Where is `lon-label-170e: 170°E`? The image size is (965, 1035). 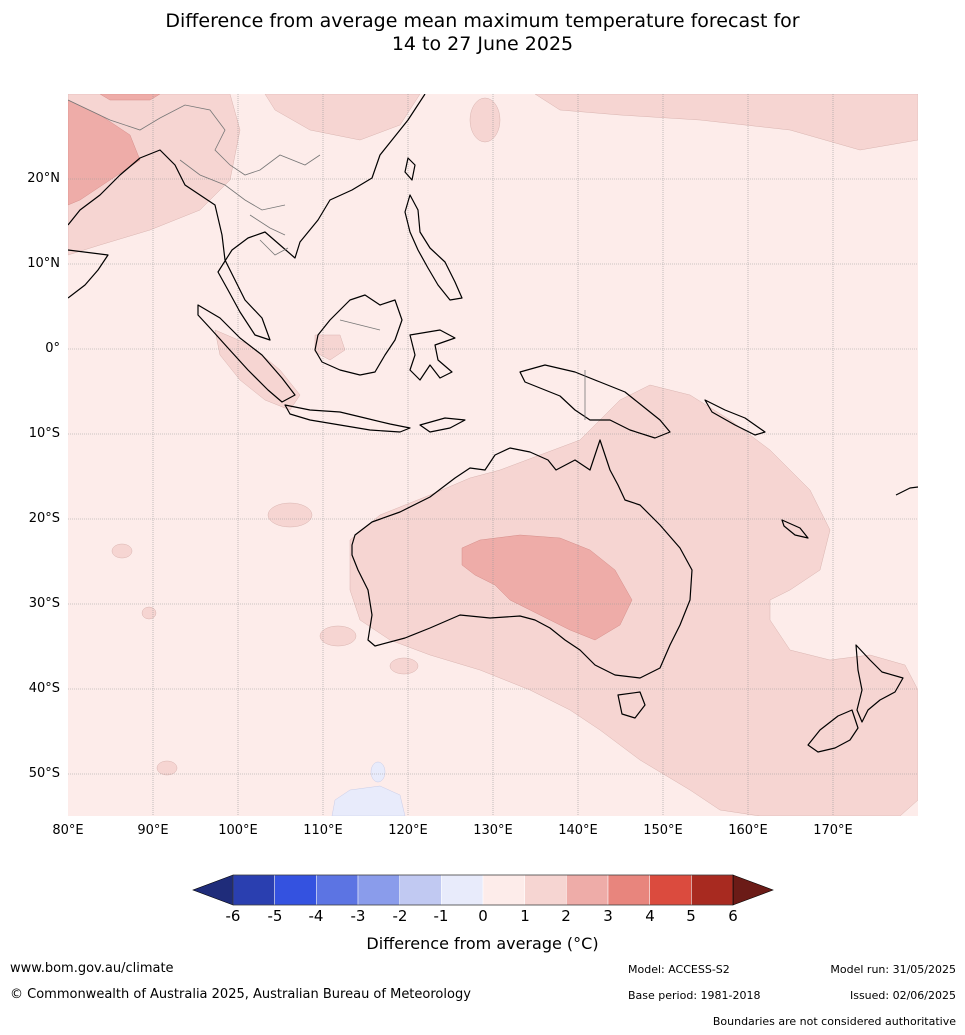
lon-label-170e: 170°E is located at coordinates (833, 830).